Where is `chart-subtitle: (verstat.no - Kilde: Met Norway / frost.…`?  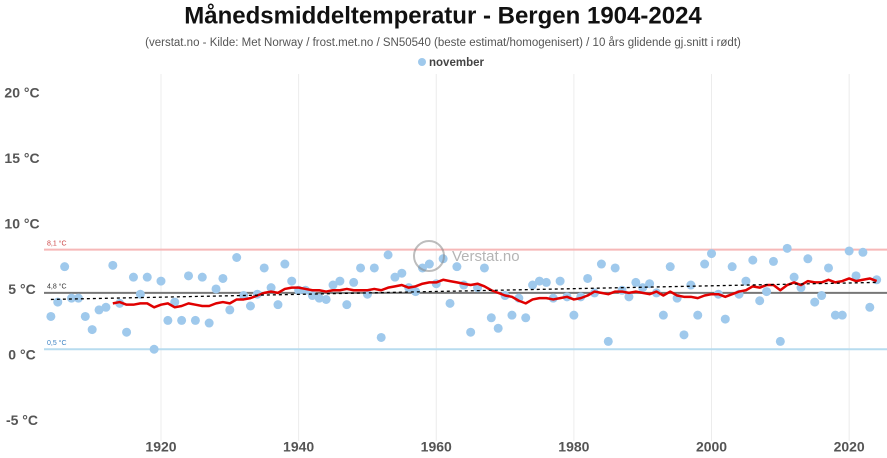
chart-subtitle: (verstat.no - Kilde: Met Norway / frost.… is located at coordinates (443, 43).